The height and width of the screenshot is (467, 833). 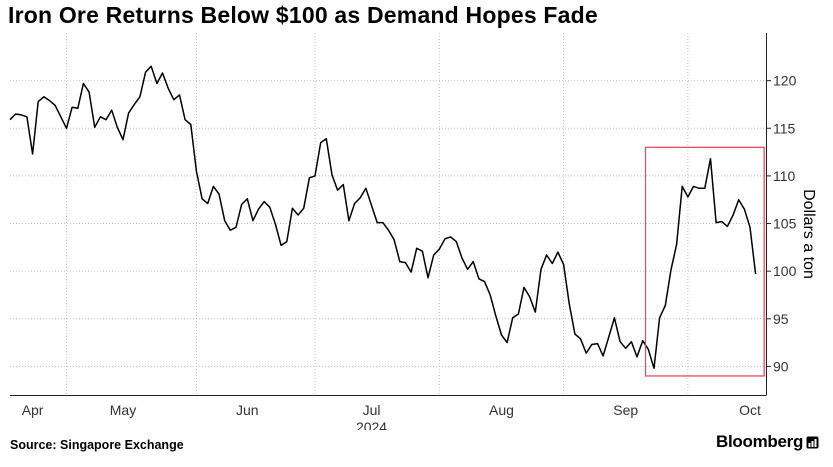 I want to click on x-tick-label-sep: Sep, so click(x=625, y=410).